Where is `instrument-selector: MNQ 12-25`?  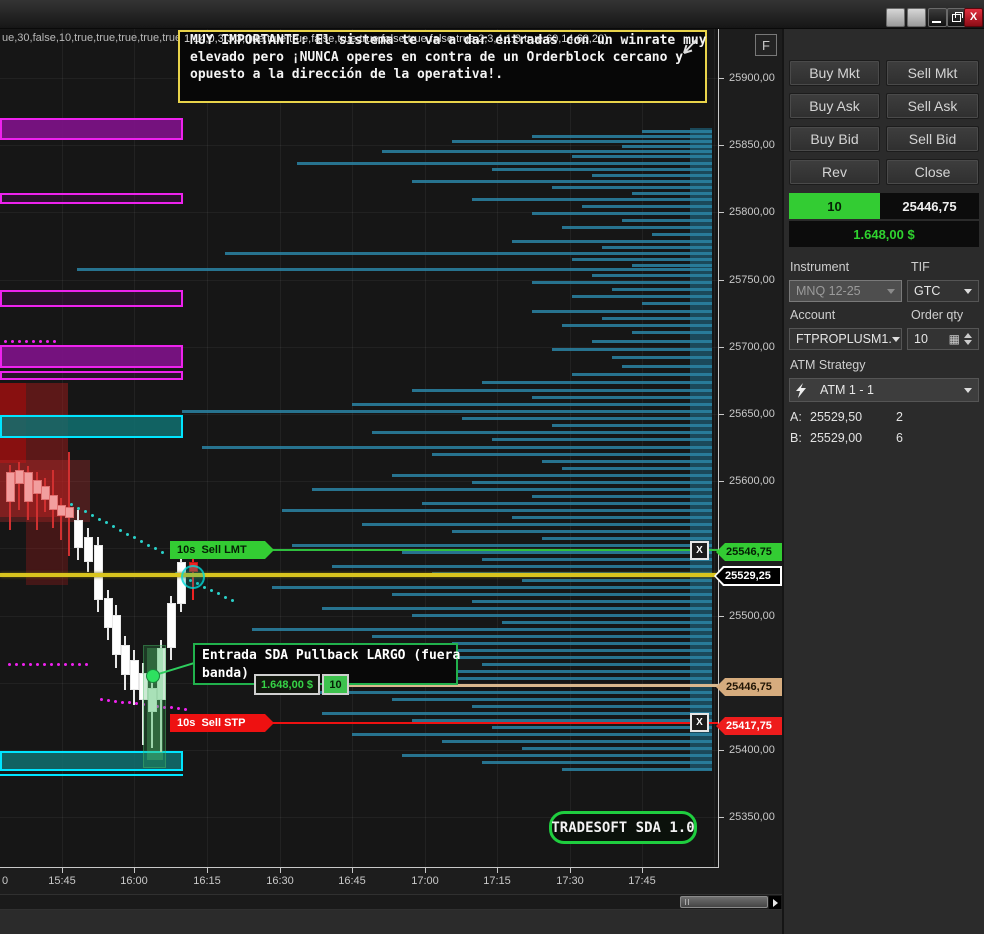 instrument-selector: MNQ 12-25 is located at coordinates (845, 291).